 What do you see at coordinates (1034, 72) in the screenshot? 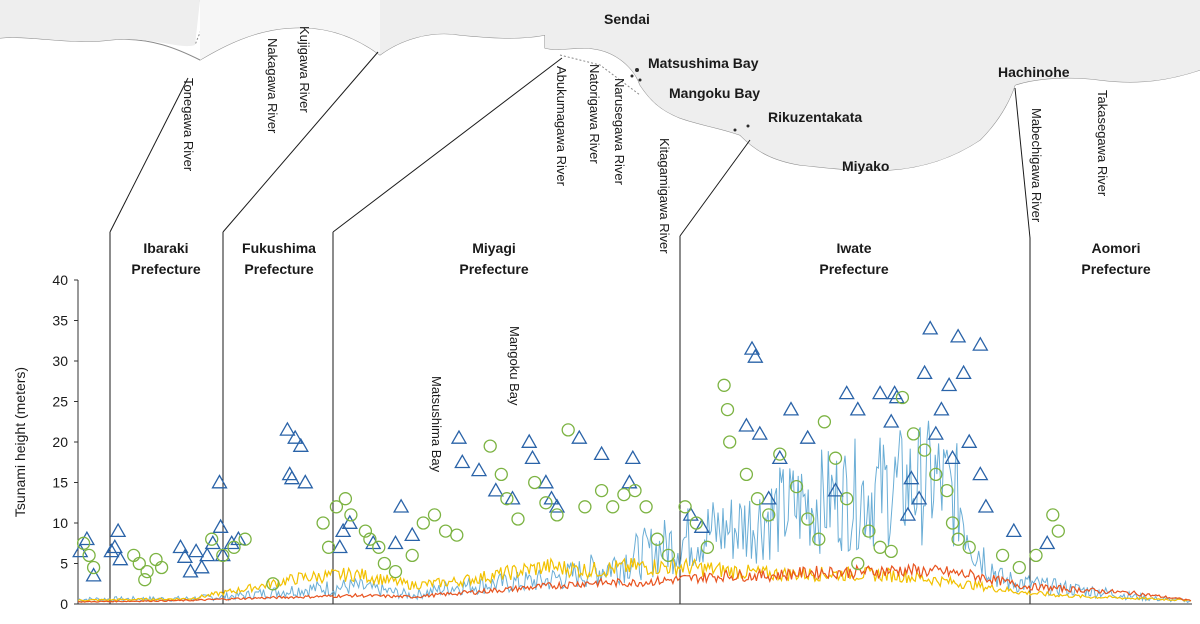
I see `city-hachinohe: Hachinohe` at bounding box center [1034, 72].